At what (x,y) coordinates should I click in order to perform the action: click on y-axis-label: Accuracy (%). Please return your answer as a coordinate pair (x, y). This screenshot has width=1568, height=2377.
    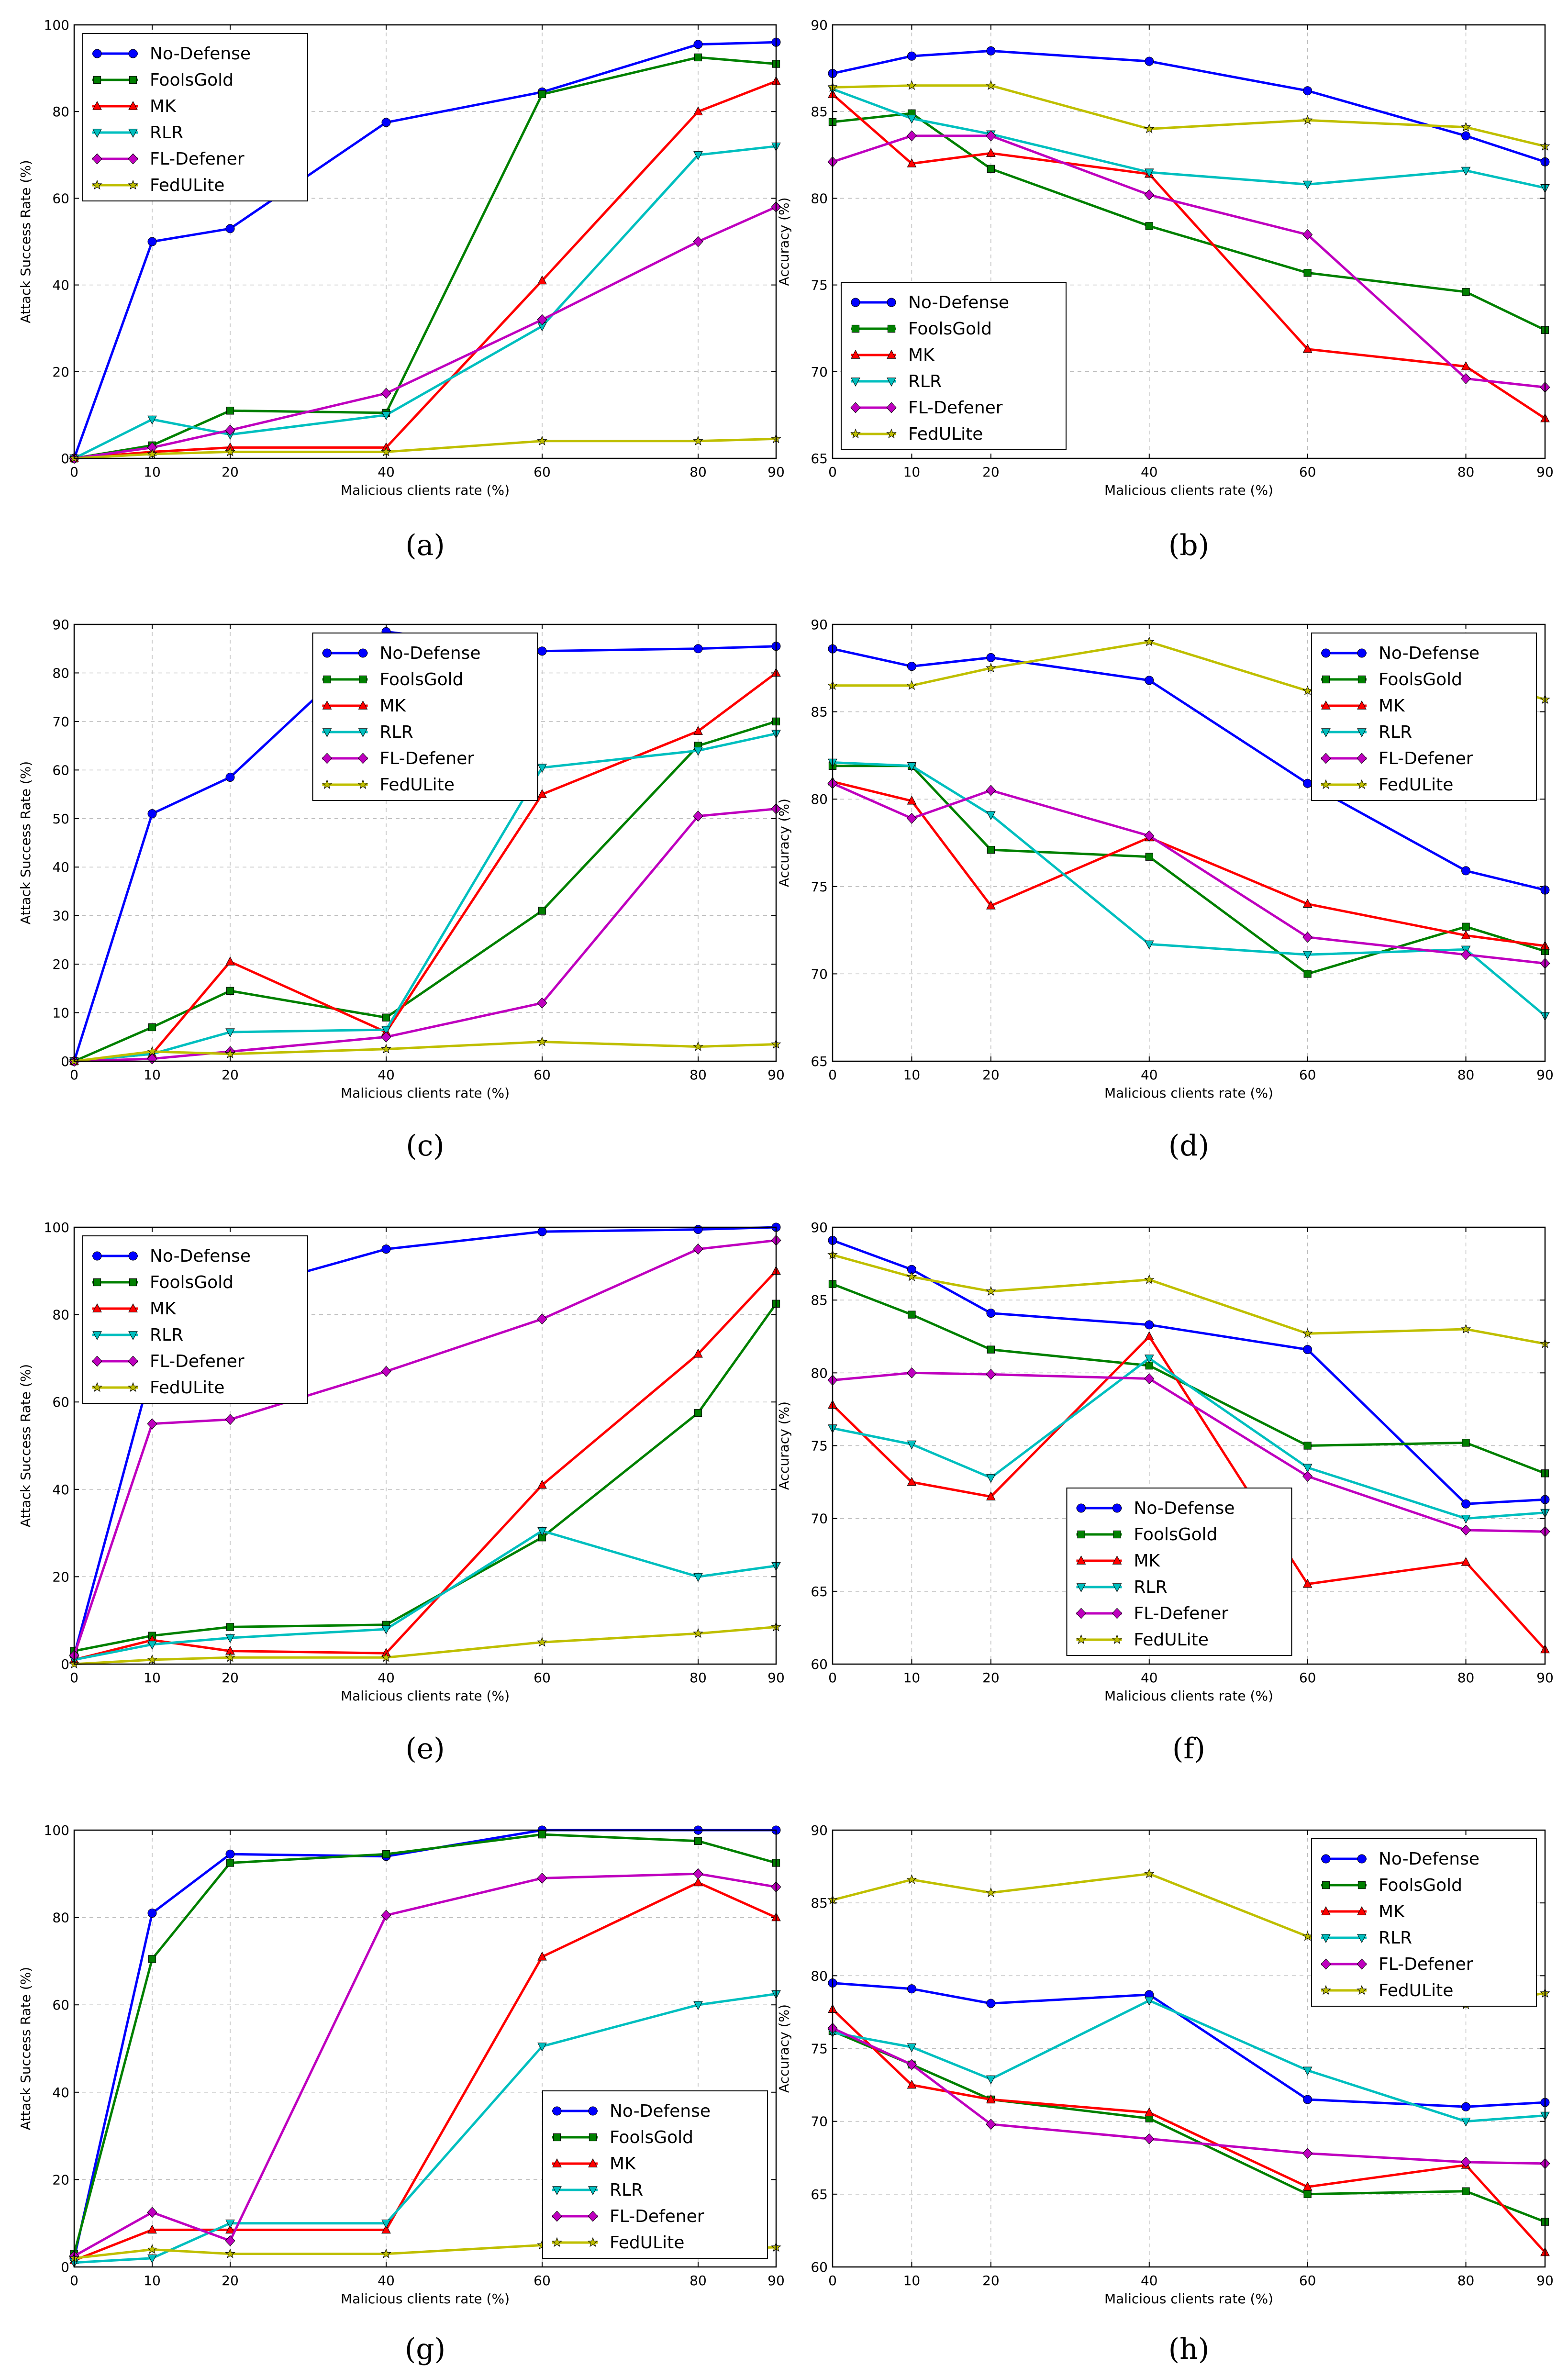
    Looking at the image, I should click on (784, 2049).